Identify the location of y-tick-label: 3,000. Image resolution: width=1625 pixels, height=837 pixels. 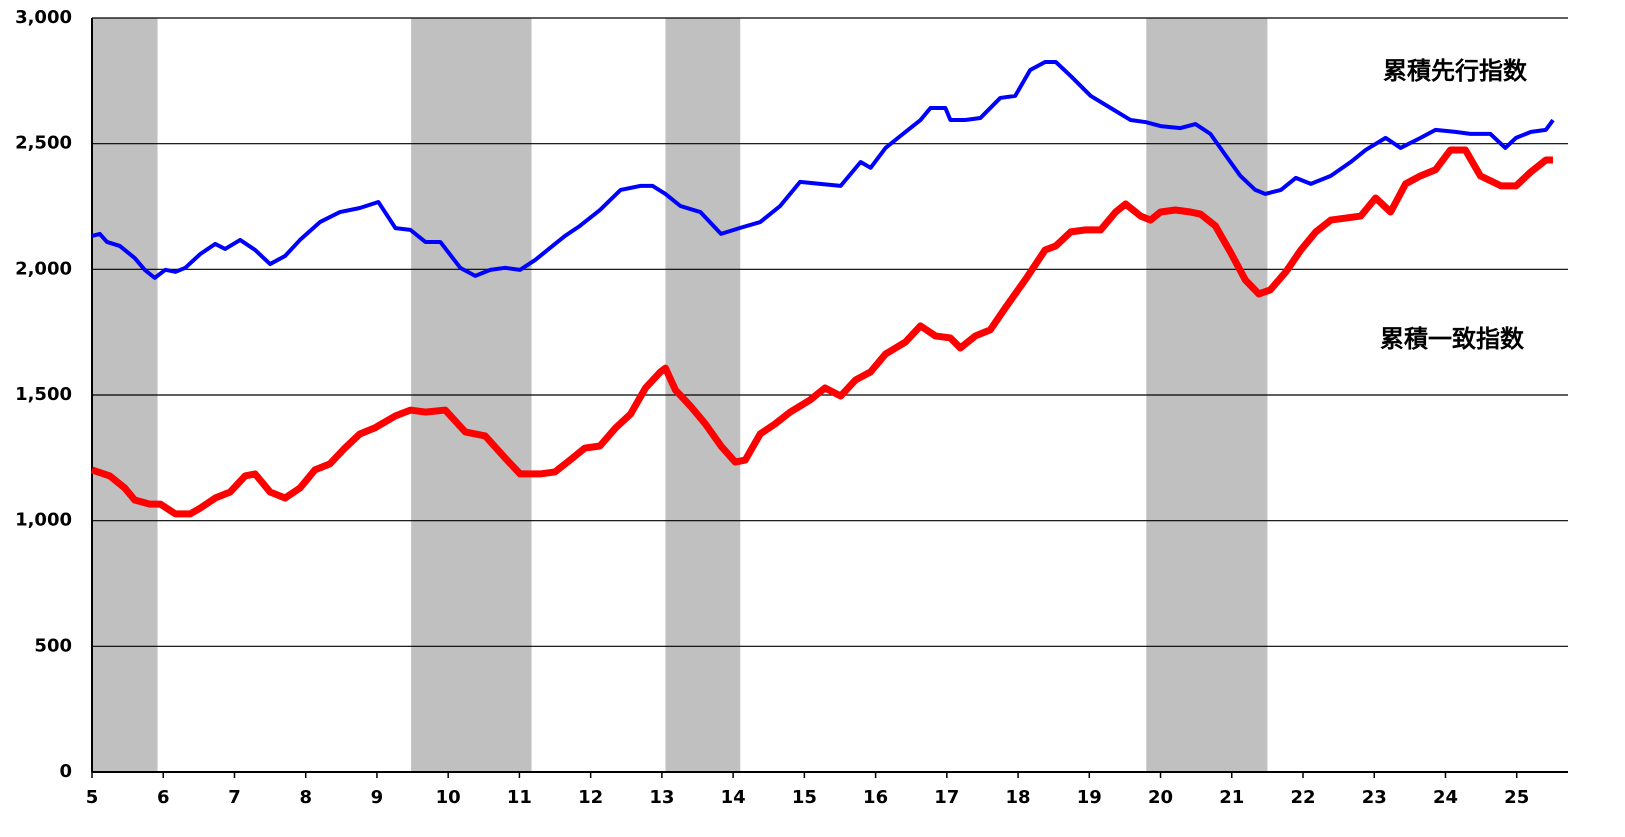
(43, 17).